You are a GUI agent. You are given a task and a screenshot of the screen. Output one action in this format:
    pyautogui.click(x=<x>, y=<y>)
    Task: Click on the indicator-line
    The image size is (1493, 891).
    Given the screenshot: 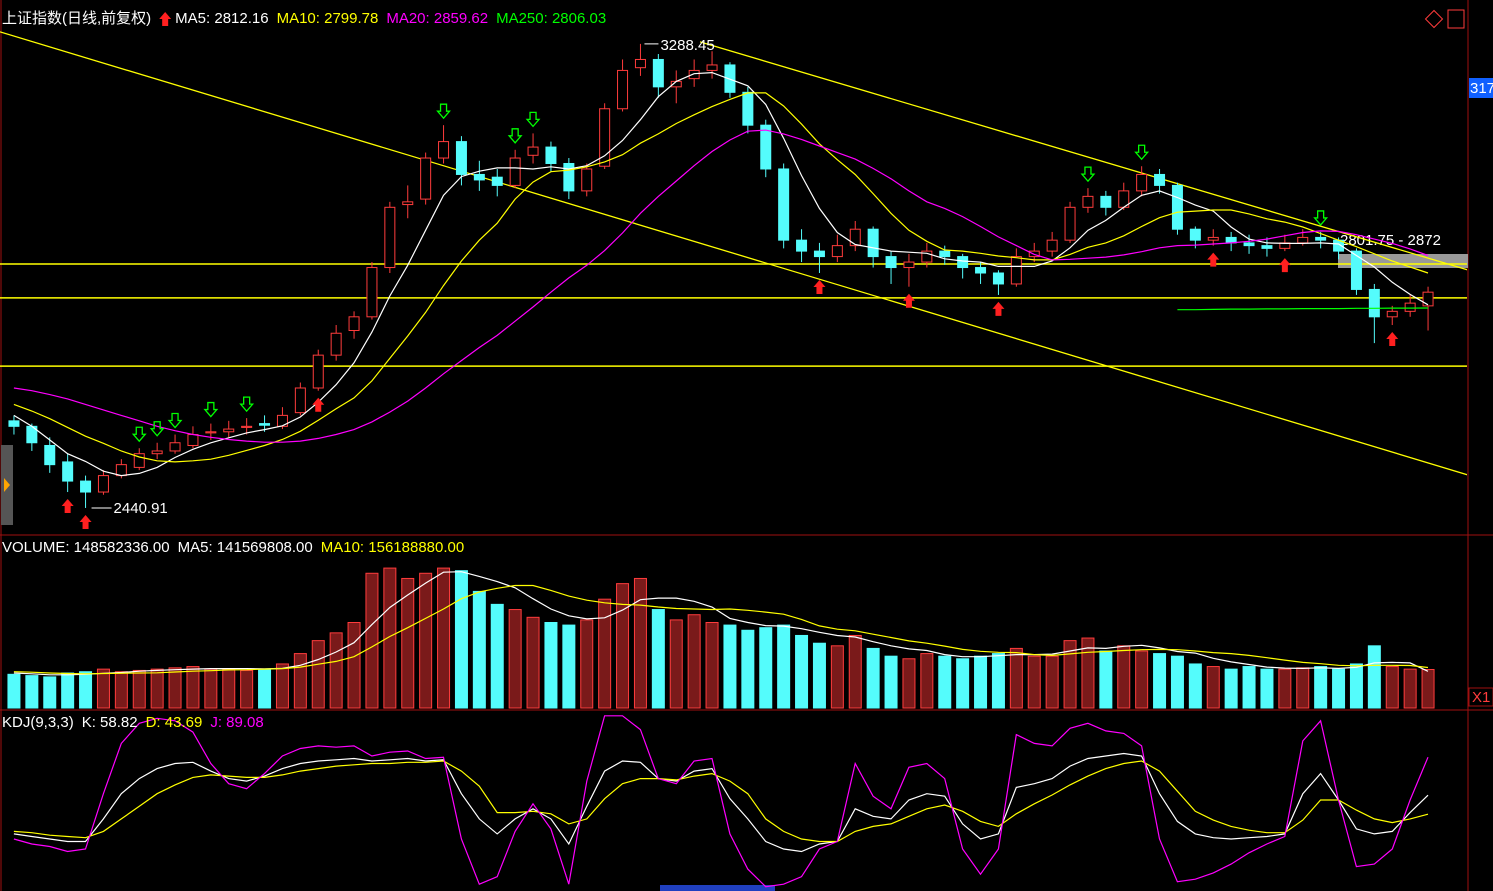 What is the action you would take?
    pyautogui.click(x=1303, y=309)
    